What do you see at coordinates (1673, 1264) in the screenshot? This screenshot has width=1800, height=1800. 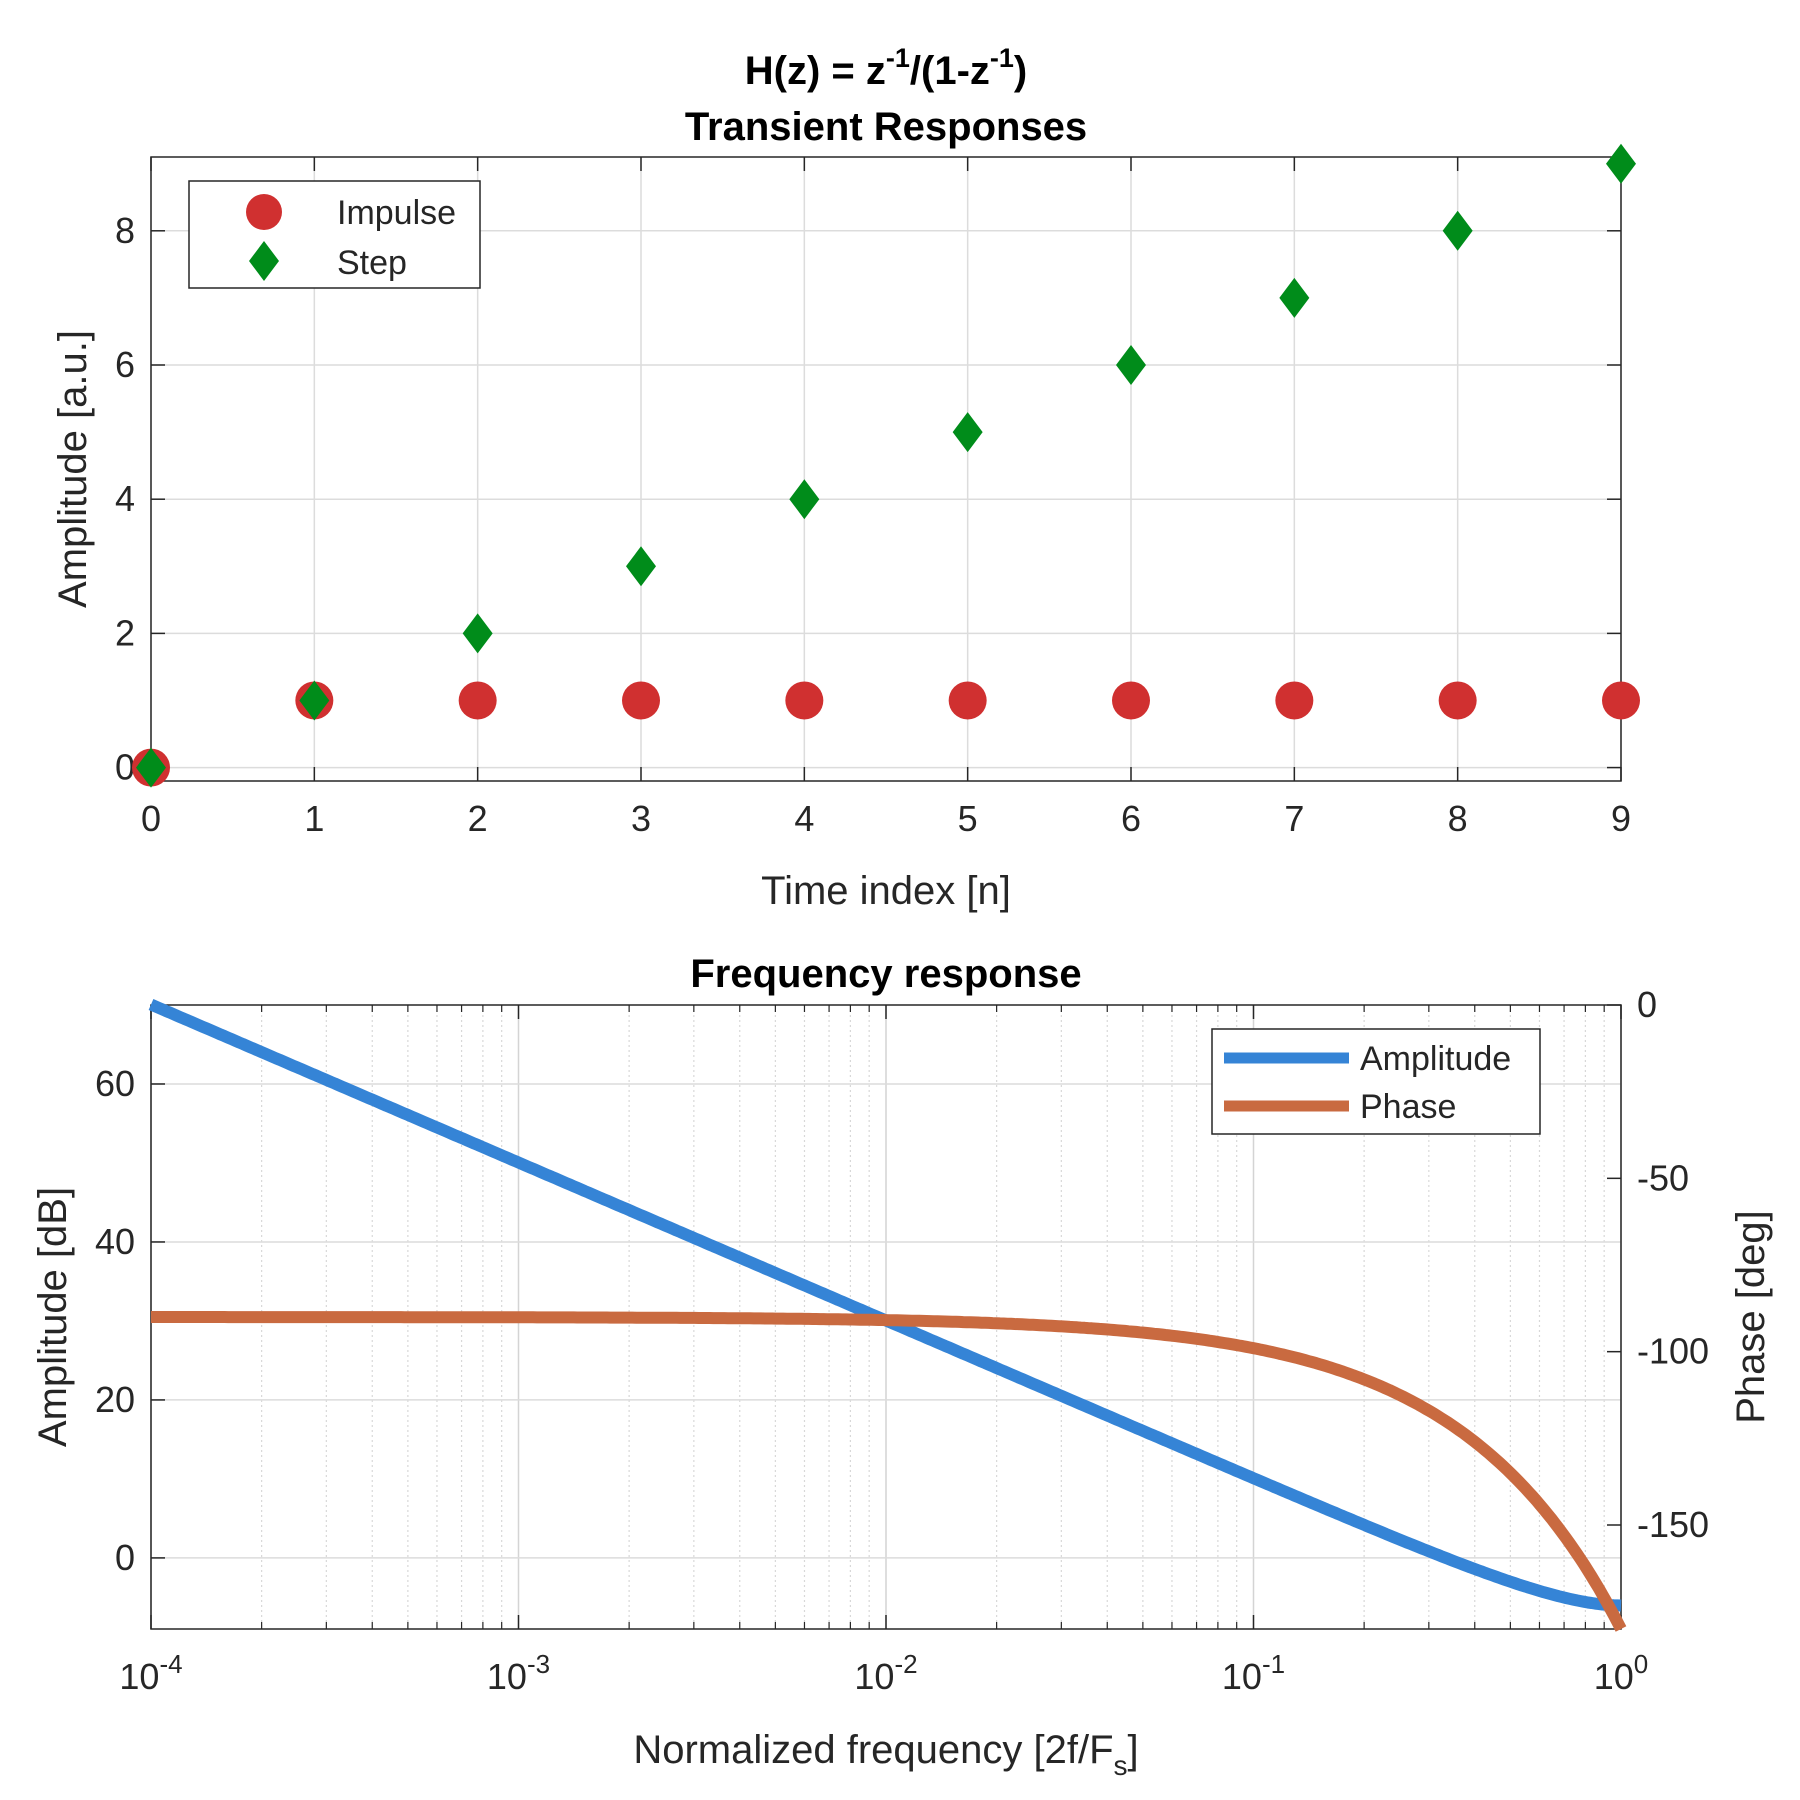 I see `frequency-y-tick-labels-right: 0 -50 -100 -150` at bounding box center [1673, 1264].